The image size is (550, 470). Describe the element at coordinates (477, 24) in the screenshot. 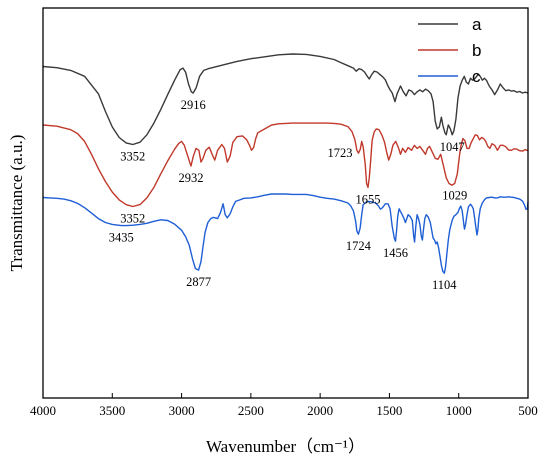

I see `legend-label-a: a` at that location.